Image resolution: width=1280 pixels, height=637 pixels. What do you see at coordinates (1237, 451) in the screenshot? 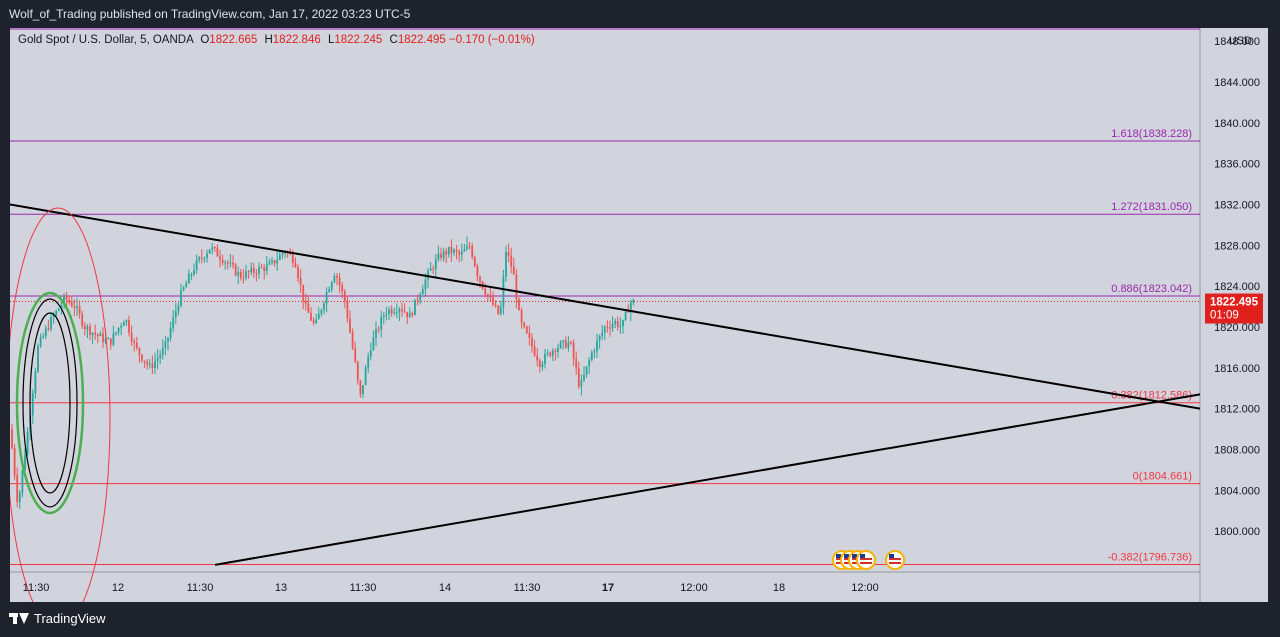
I see `y-tick-label: 1808.000` at bounding box center [1237, 451].